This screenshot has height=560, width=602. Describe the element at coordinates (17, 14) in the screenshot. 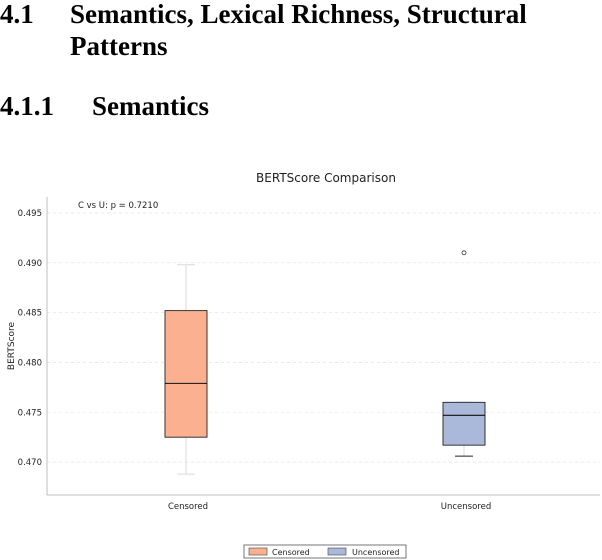

I see `section-number: 4.1` at that location.